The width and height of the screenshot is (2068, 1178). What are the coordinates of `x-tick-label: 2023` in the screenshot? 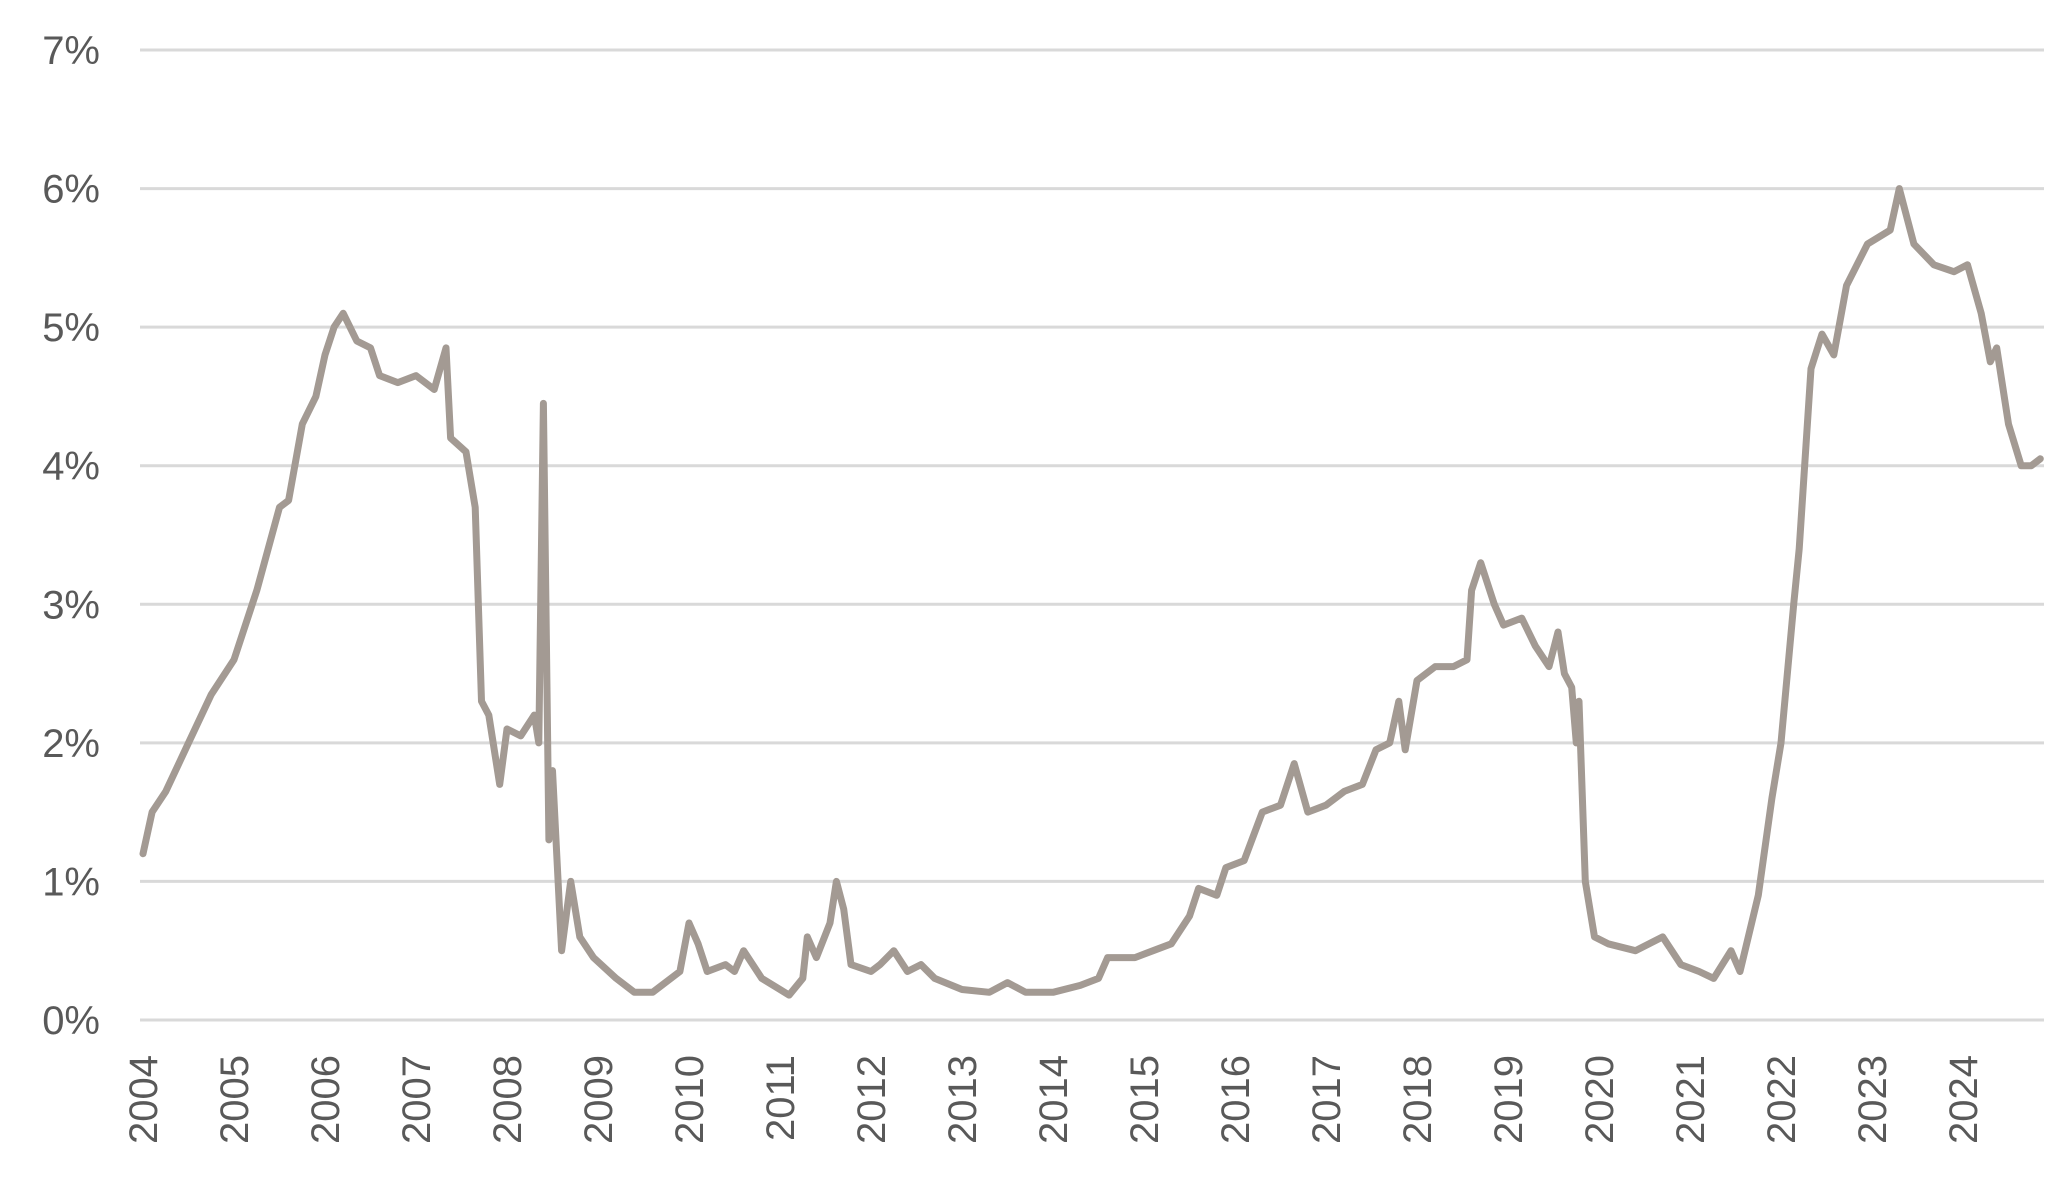 It's located at (1873, 1099).